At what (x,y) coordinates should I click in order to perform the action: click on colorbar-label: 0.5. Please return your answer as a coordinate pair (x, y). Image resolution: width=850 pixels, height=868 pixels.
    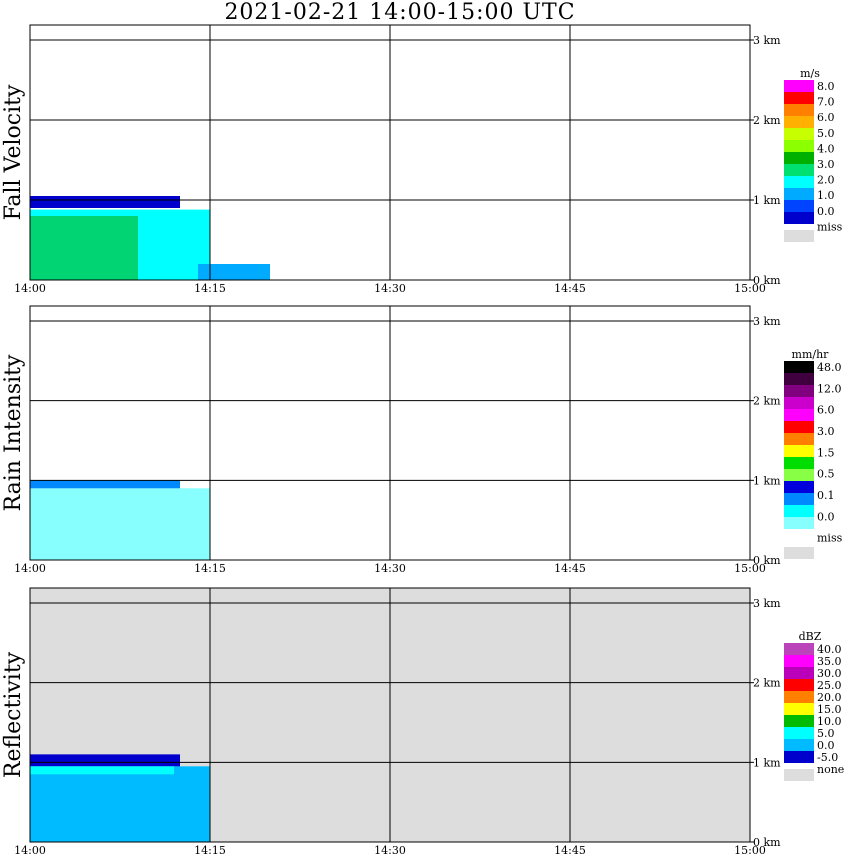
    Looking at the image, I should click on (826, 474).